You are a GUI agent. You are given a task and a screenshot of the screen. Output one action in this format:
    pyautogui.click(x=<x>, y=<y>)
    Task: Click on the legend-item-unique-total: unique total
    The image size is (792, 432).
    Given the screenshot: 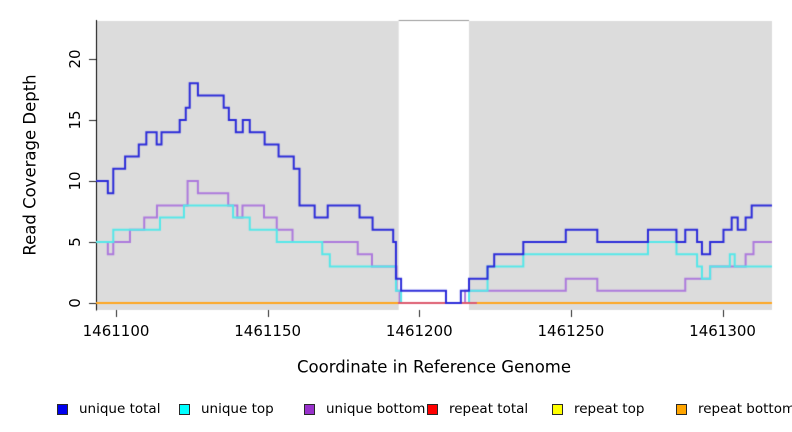 What is the action you would take?
    pyautogui.click(x=108, y=409)
    